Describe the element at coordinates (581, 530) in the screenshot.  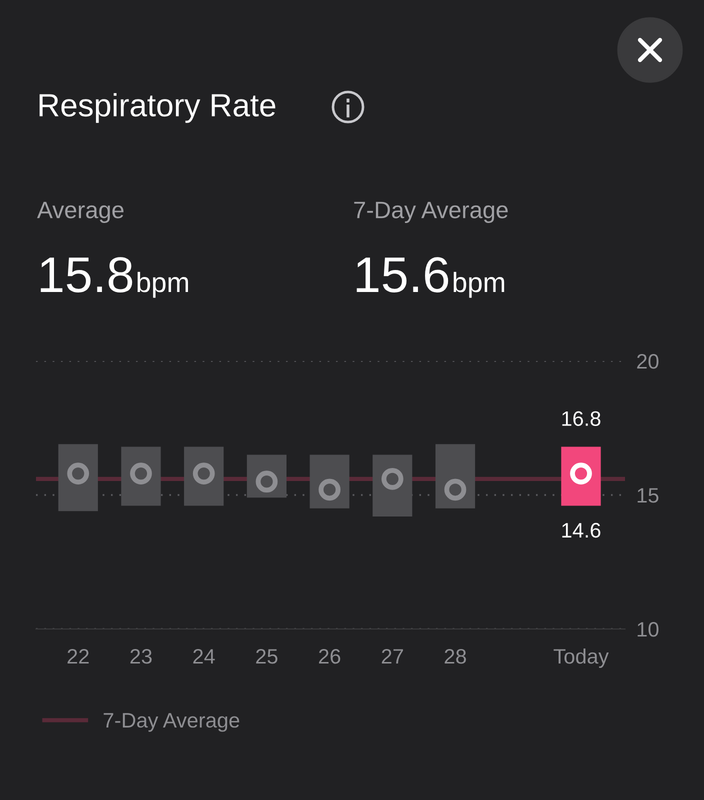
I see `annotation: 14.6` at that location.